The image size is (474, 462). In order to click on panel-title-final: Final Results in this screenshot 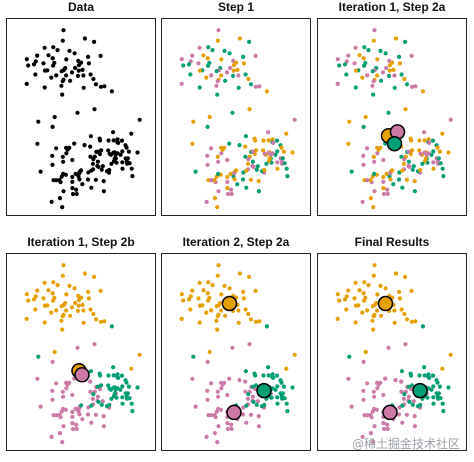, I will do `click(392, 242)`.